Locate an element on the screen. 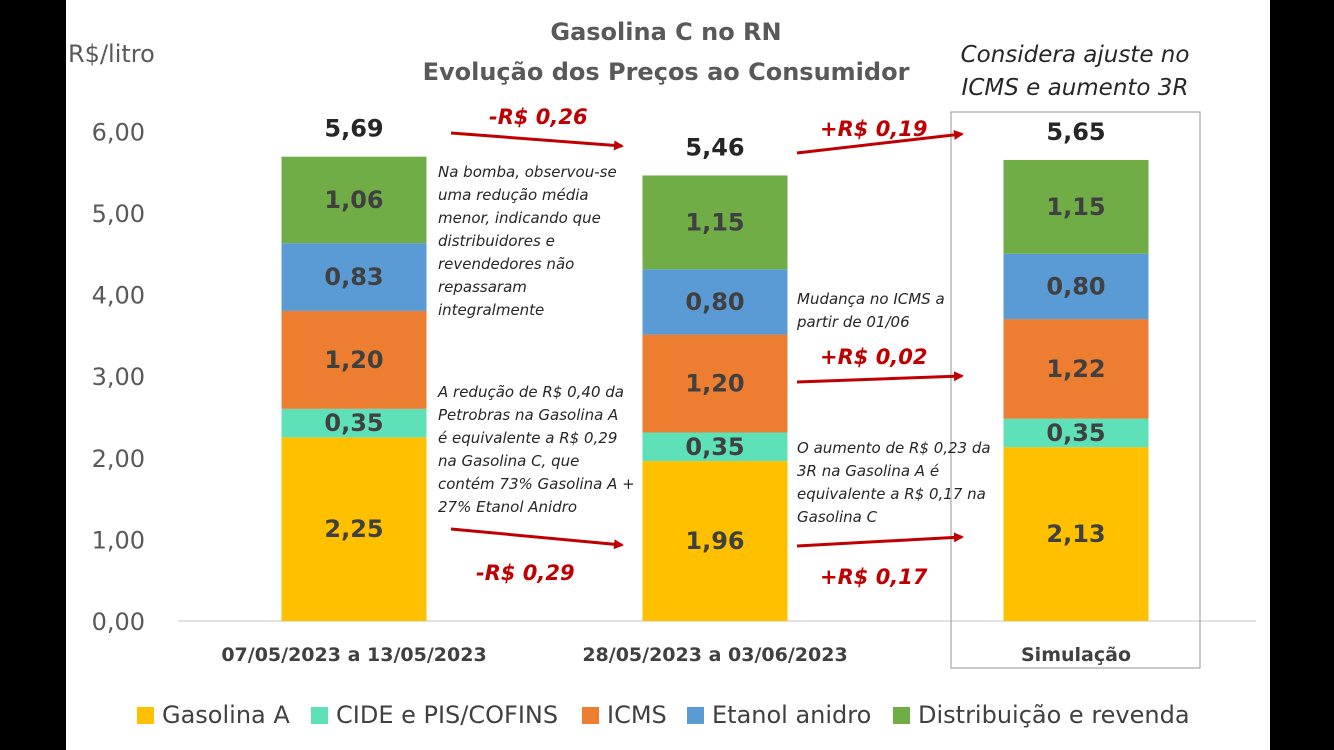 This screenshot has height=750, width=1334. bar-total-label: 5,65 is located at coordinates (1075, 132).